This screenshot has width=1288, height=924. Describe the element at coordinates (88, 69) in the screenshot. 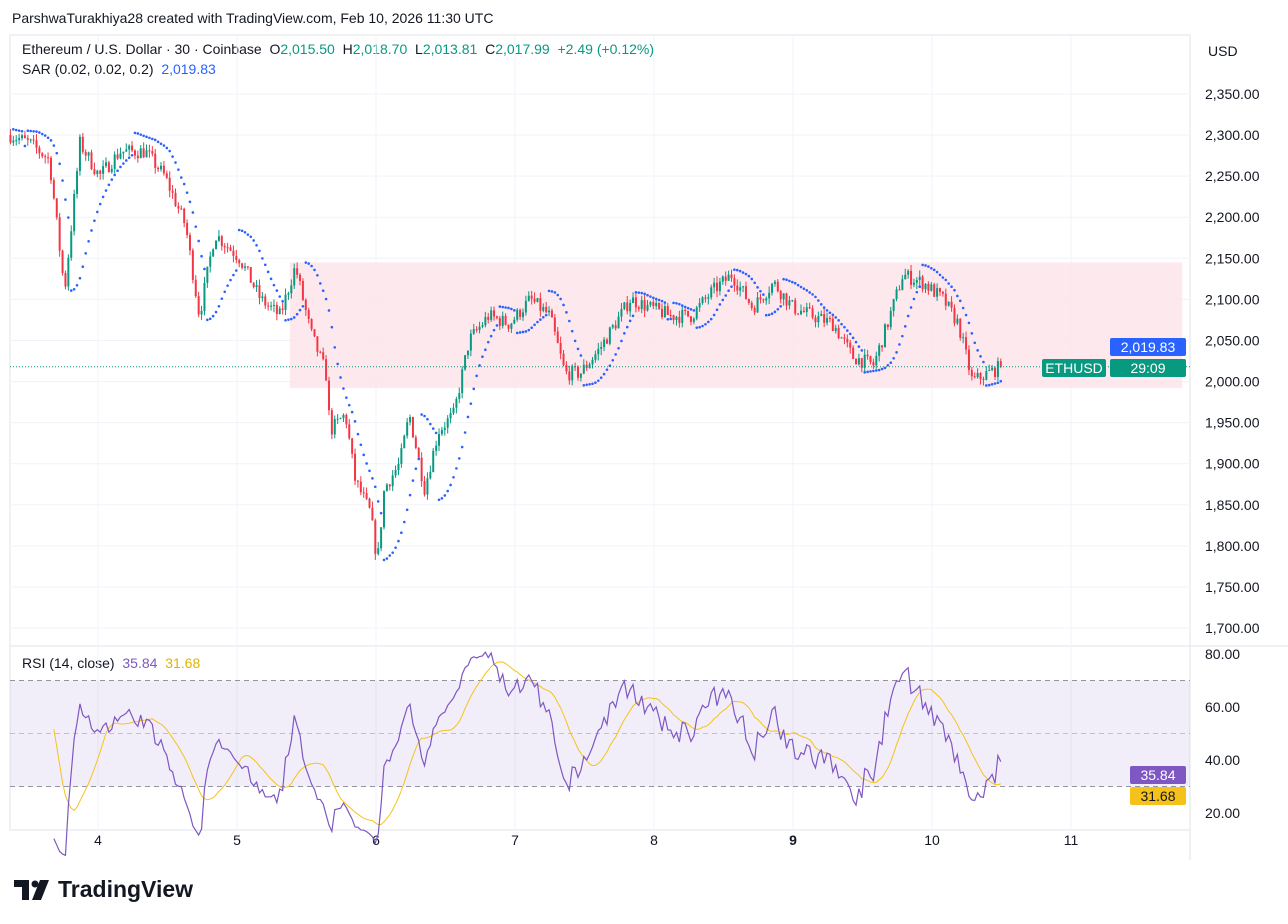

I see `sar-label: SAR (0.02, 0.02, 0.2)` at that location.